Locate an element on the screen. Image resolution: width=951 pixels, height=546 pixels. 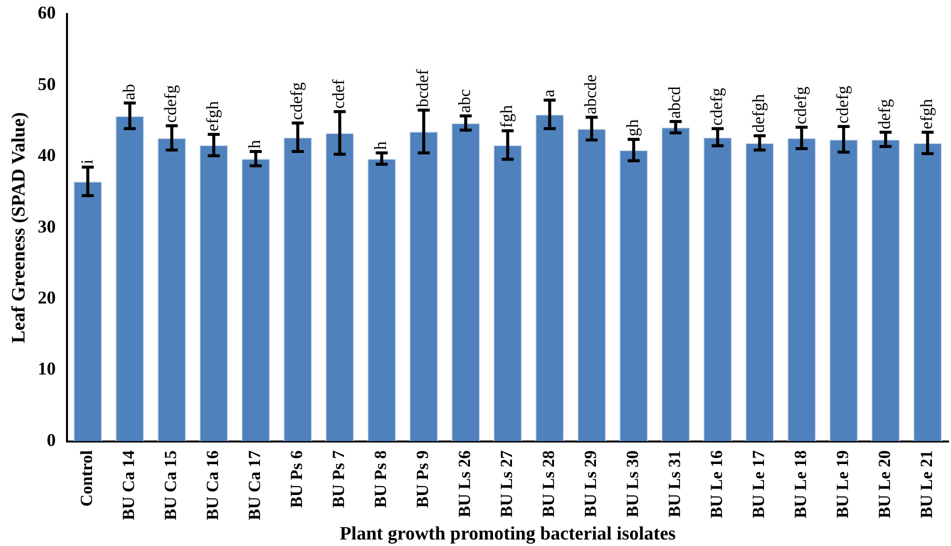
x-tick-label: BU Ps 6 is located at coordinates (296, 479).